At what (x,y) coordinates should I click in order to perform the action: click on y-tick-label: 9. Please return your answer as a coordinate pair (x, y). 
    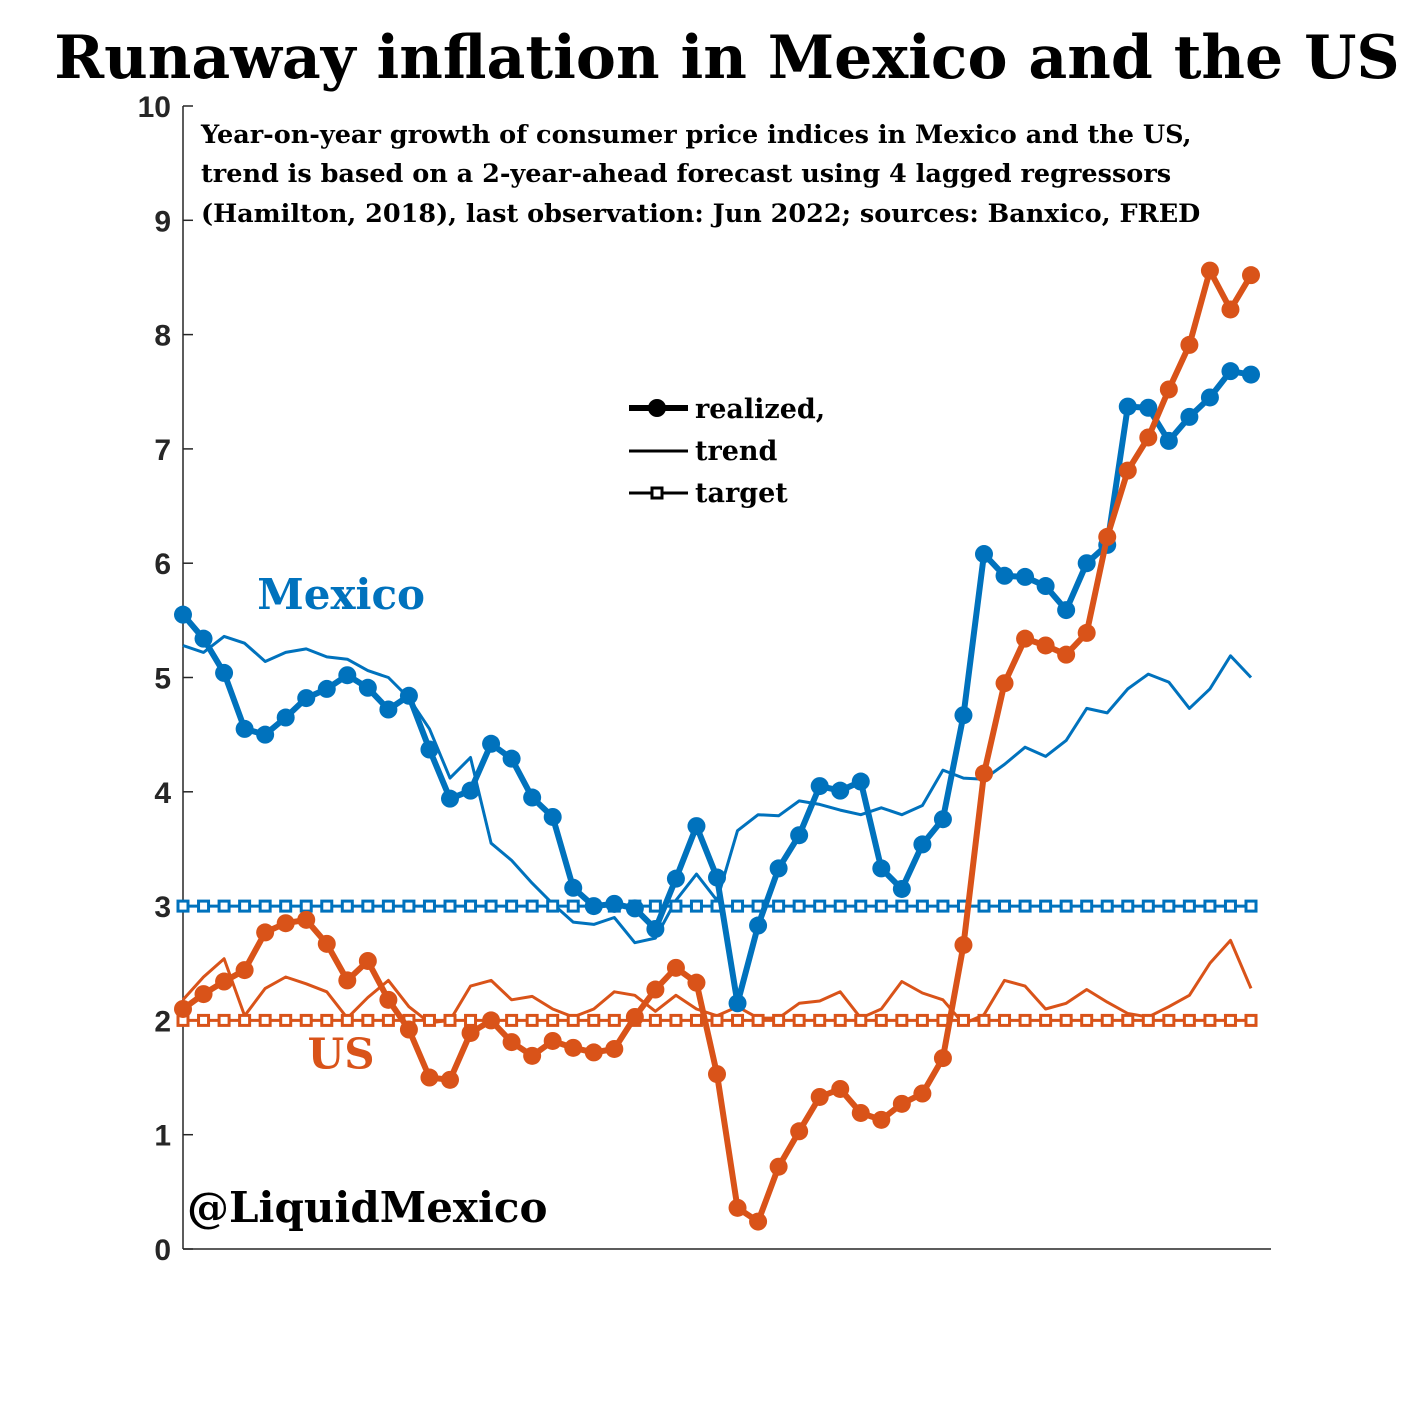
    Looking at the image, I should click on (162, 221).